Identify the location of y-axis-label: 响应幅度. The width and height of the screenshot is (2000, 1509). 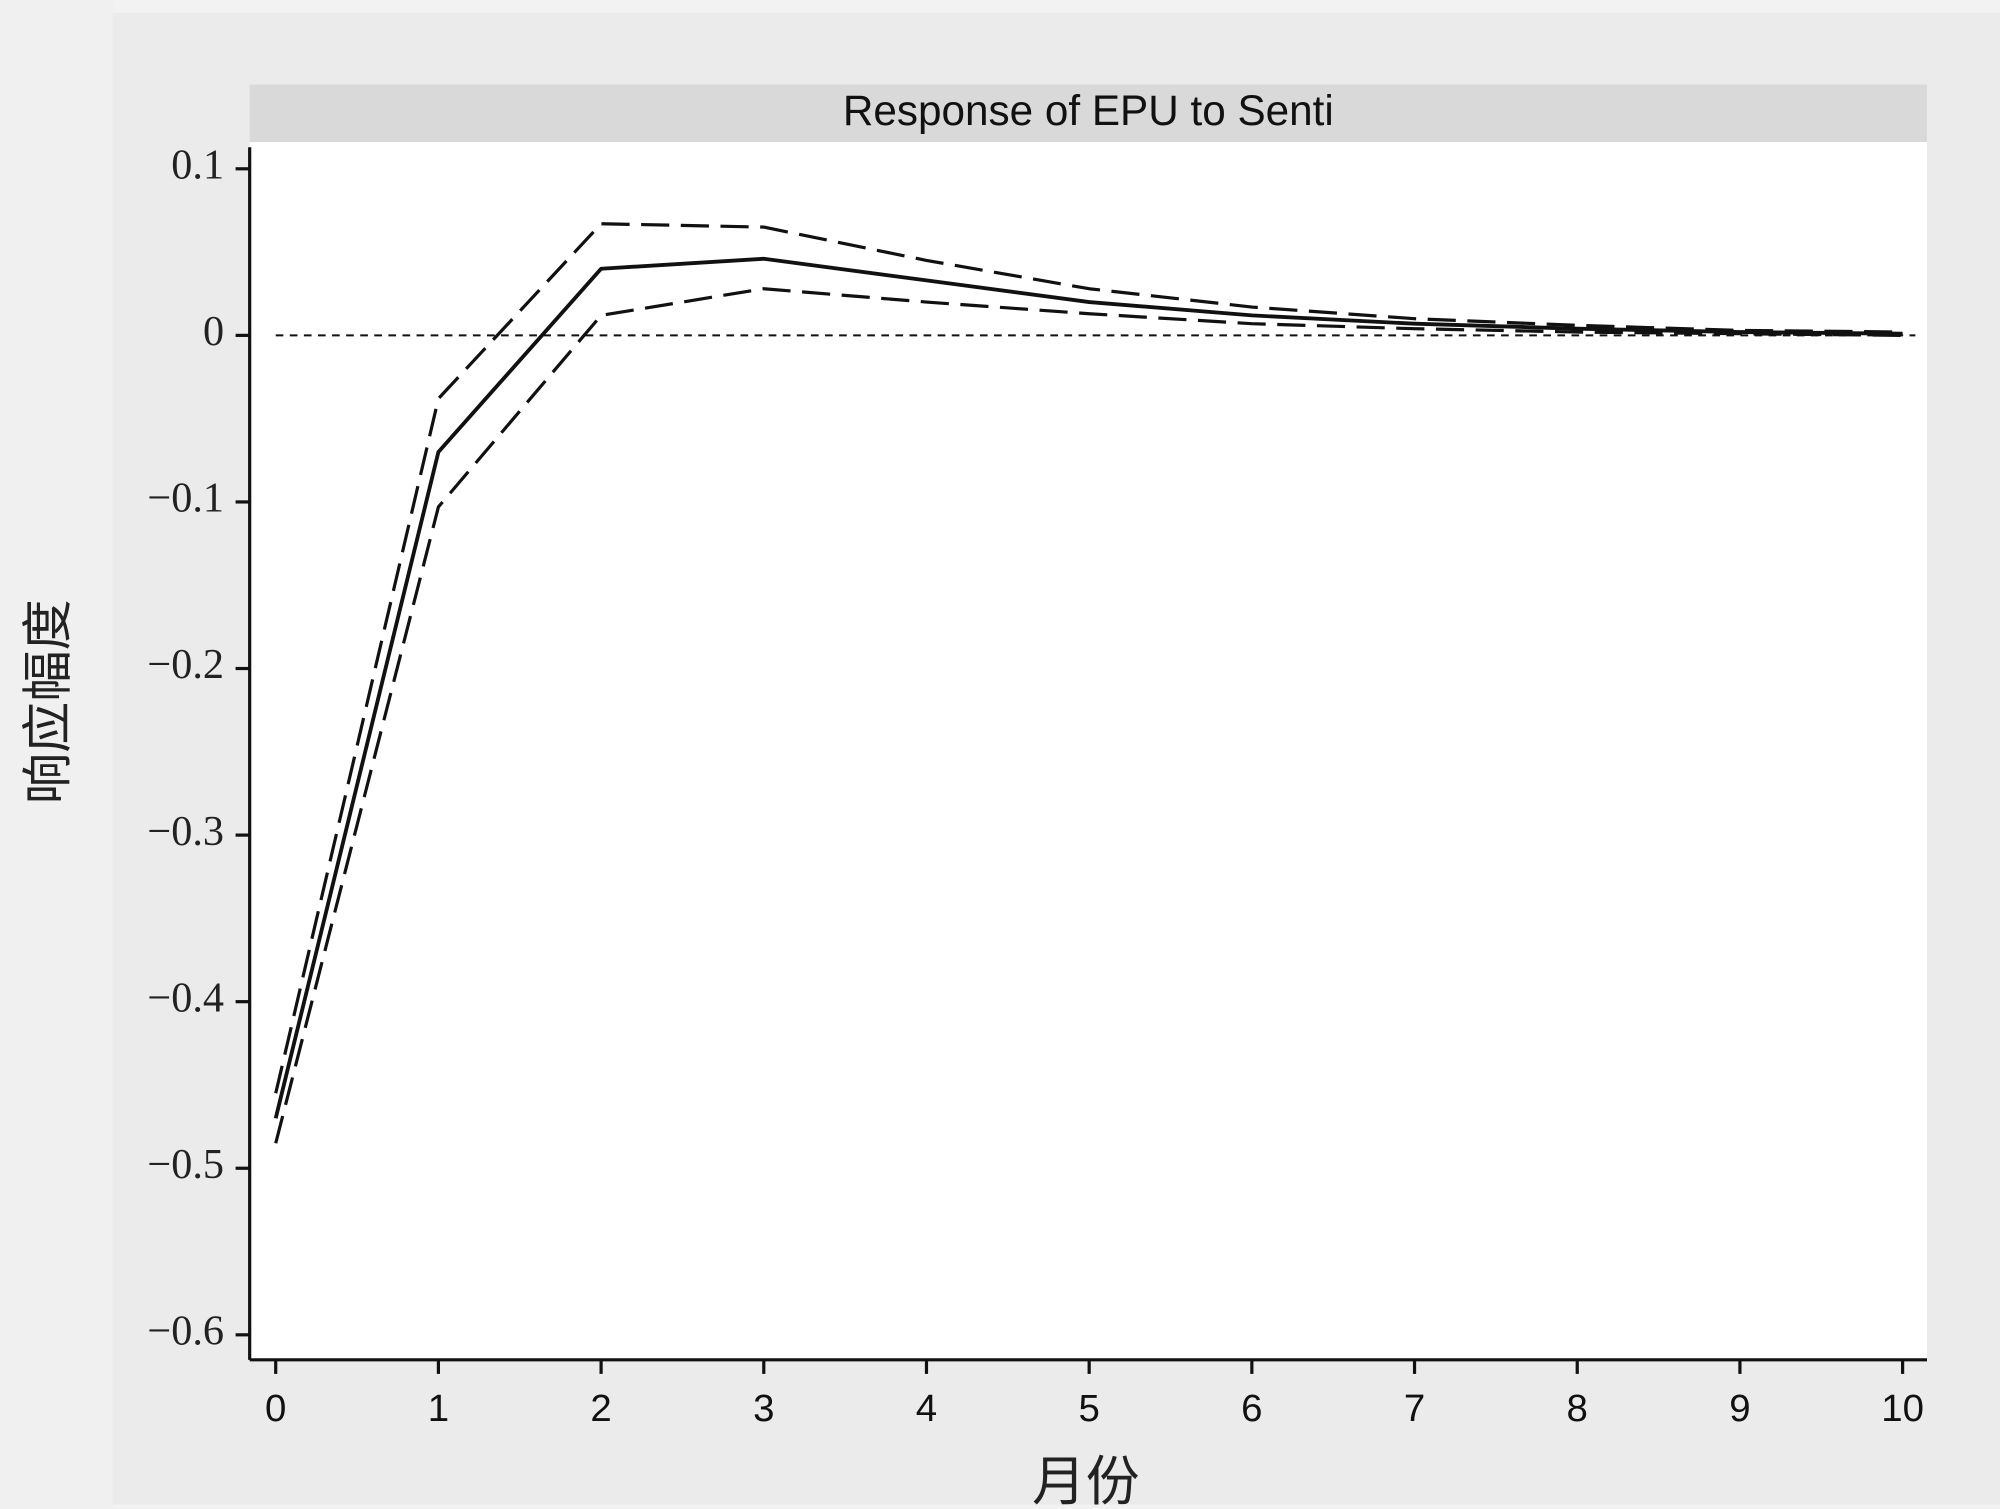
(49, 701).